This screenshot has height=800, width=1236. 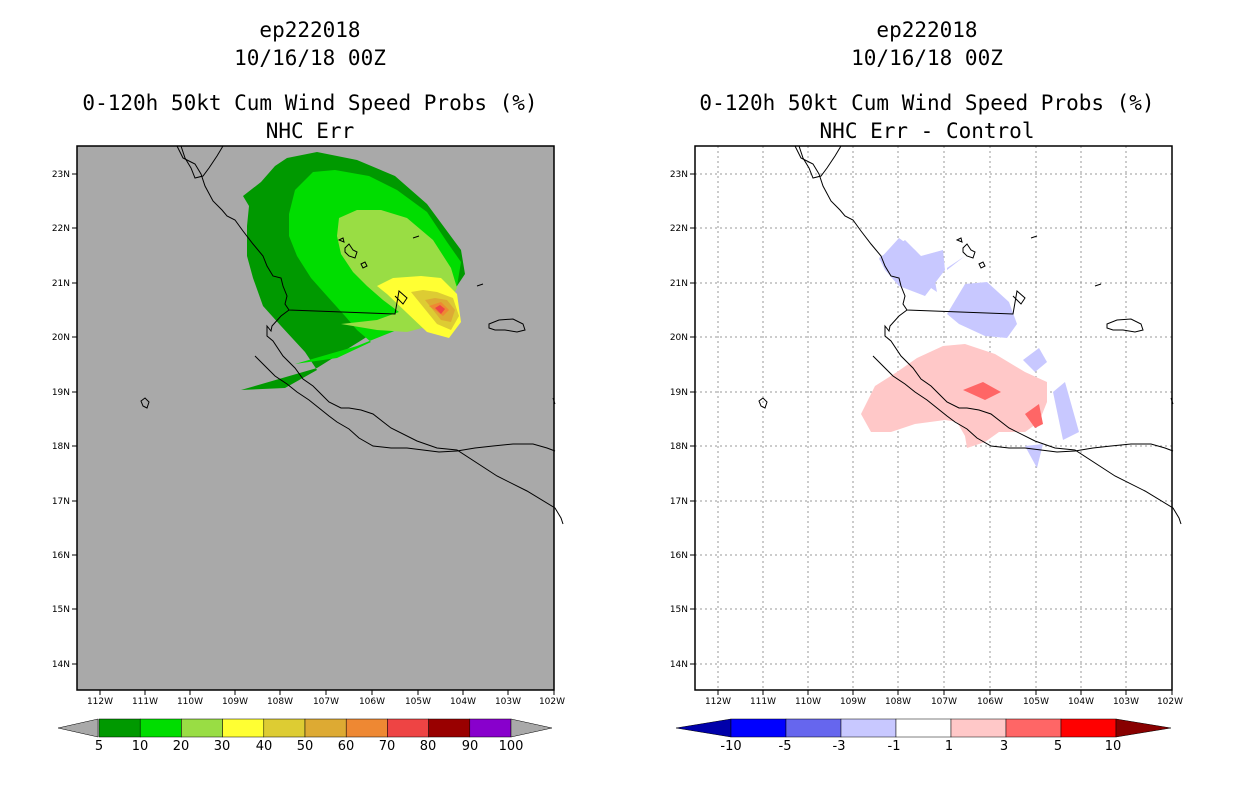 I want to click on left-lat-label: 20N, so click(x=61, y=338).